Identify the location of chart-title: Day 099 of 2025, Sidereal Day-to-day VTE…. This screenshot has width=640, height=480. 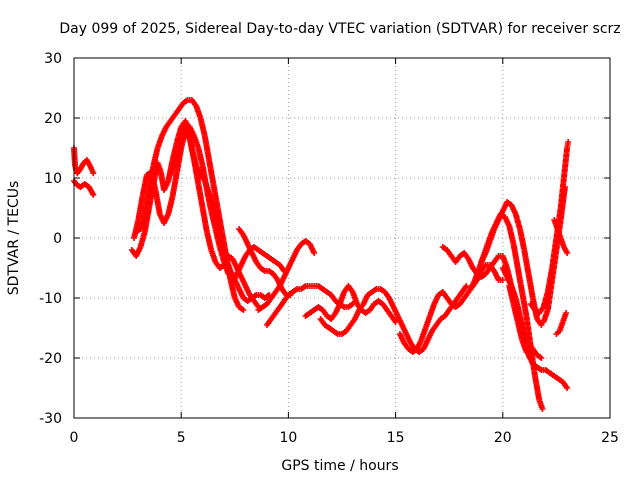
(339, 29).